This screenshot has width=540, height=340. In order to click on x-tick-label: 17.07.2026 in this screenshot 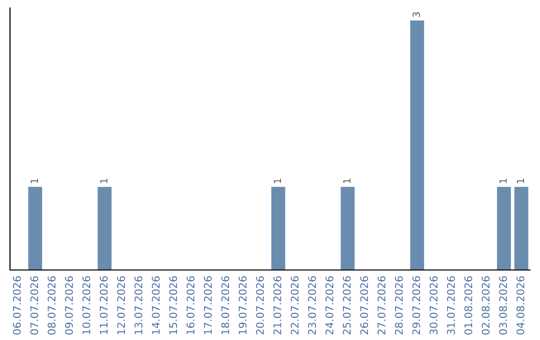, I will do `click(208, 305)`.